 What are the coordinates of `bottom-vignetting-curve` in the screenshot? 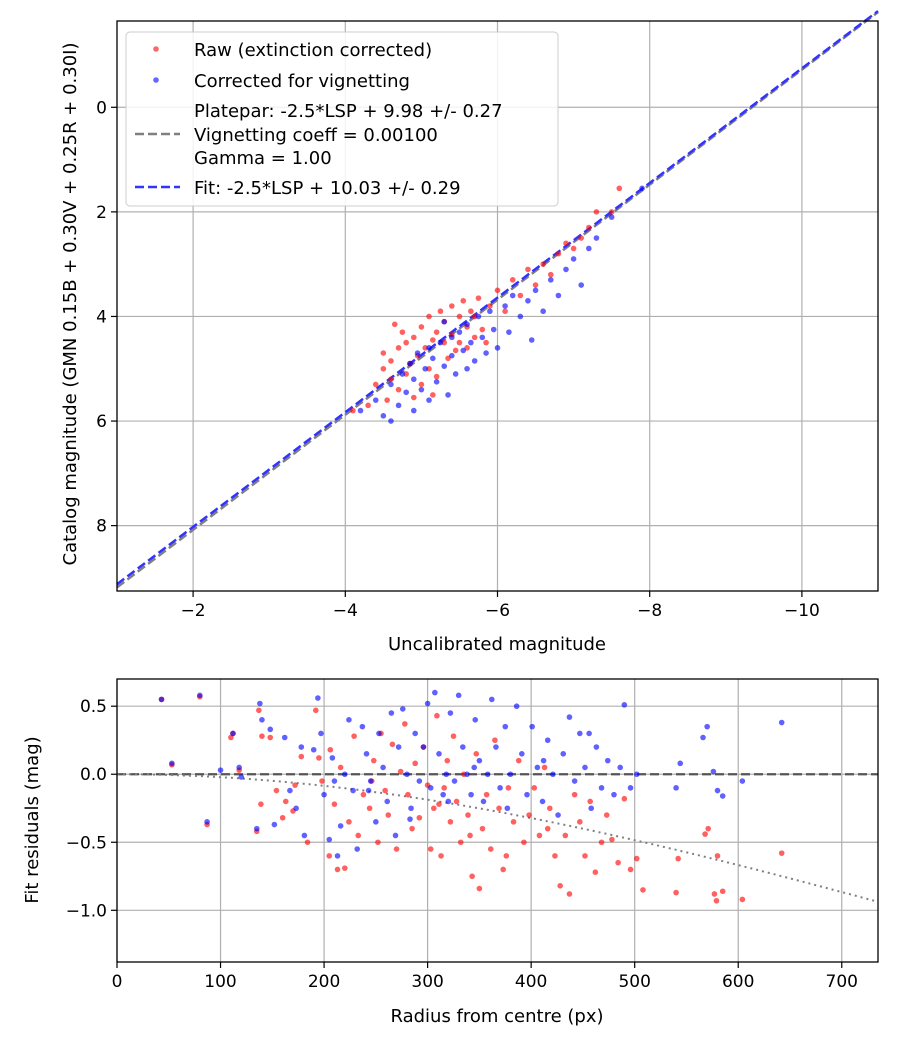 It's located at (498, 838).